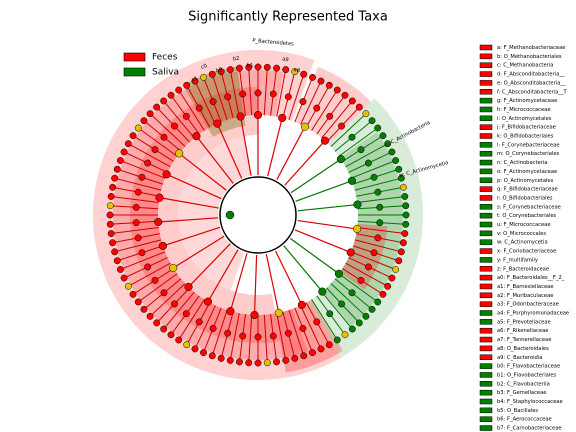 This screenshot has width=576, height=432. I want to click on taxon-label: b7: F_Carnobacteriaceae, so click(529, 429).